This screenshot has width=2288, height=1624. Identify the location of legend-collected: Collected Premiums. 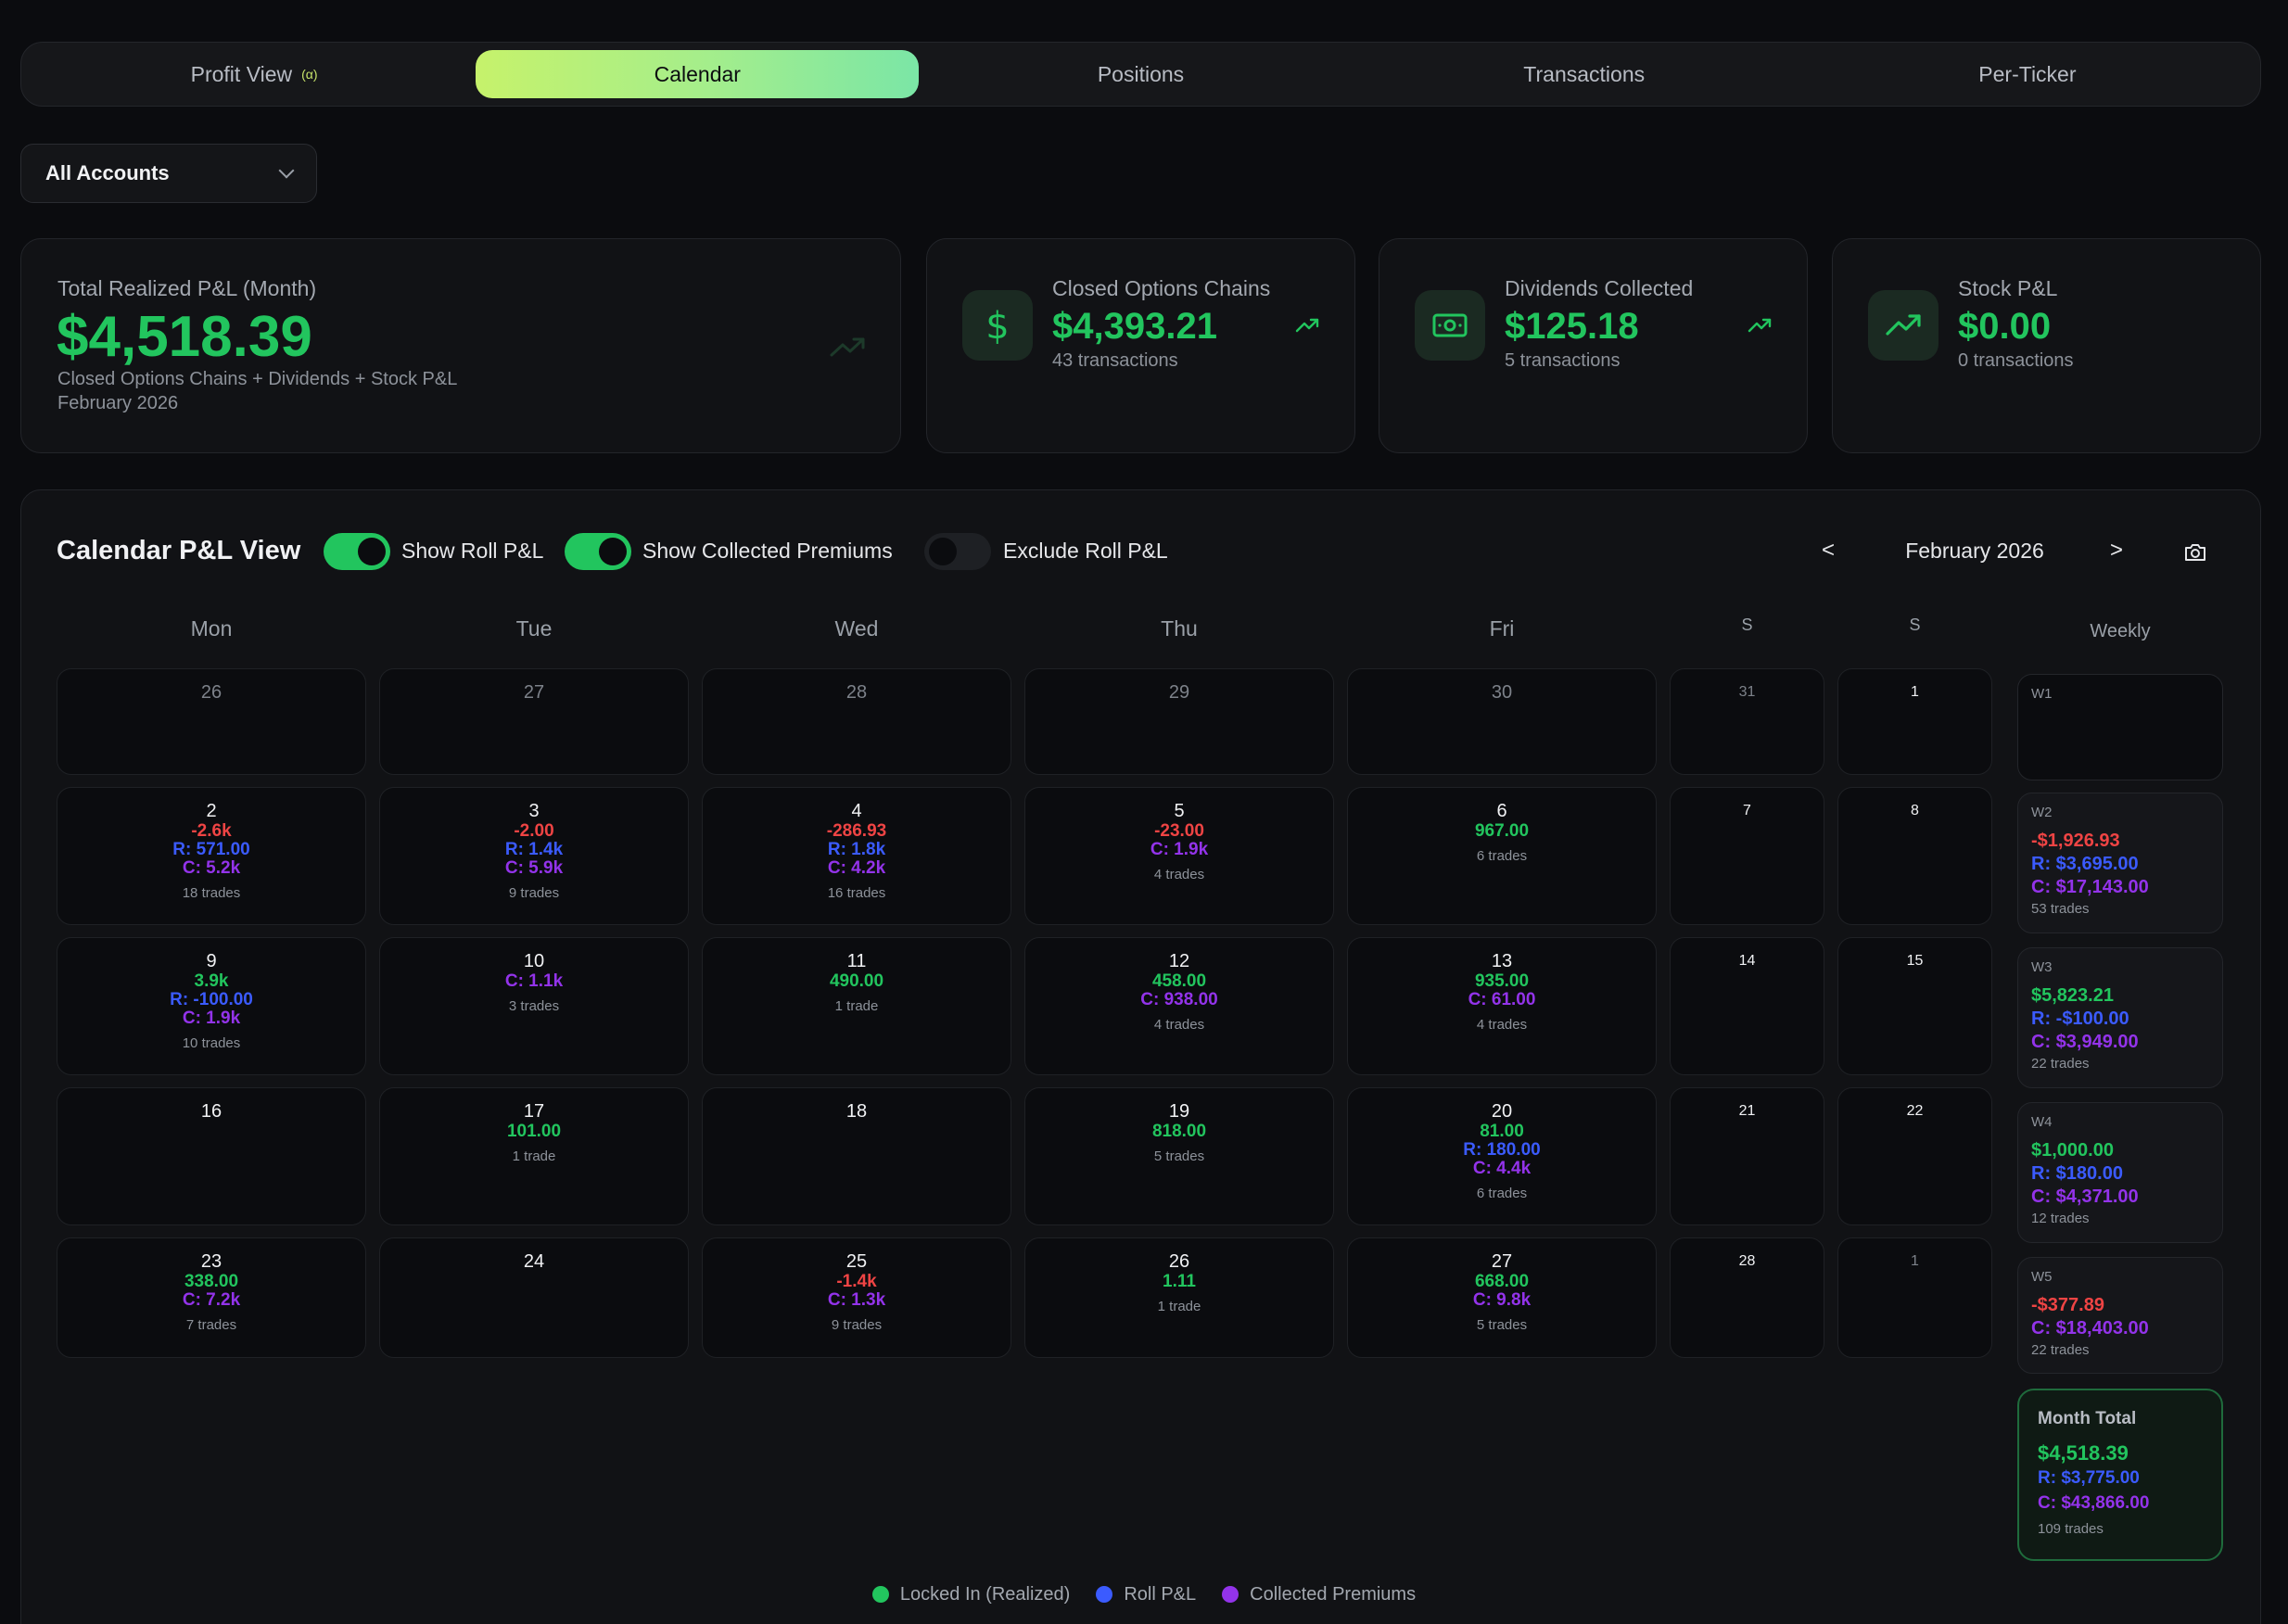
(1319, 1594).